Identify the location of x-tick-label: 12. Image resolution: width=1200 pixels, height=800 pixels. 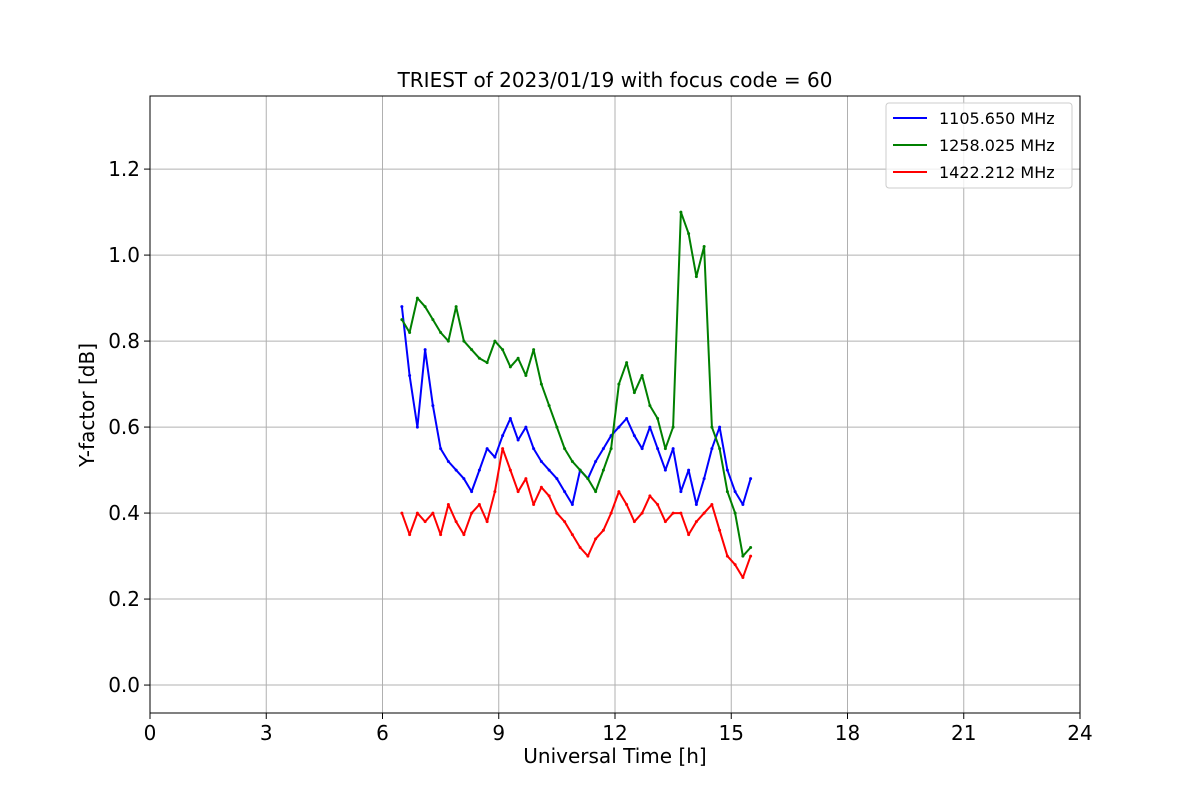
(614, 733).